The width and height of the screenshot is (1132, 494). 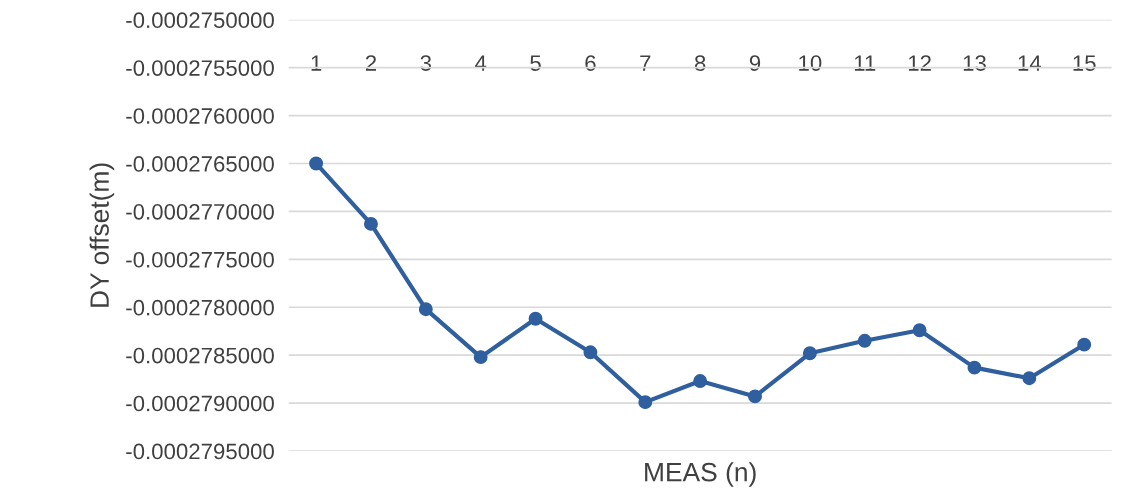 I want to click on x-tick-label: 1, so click(x=316, y=63).